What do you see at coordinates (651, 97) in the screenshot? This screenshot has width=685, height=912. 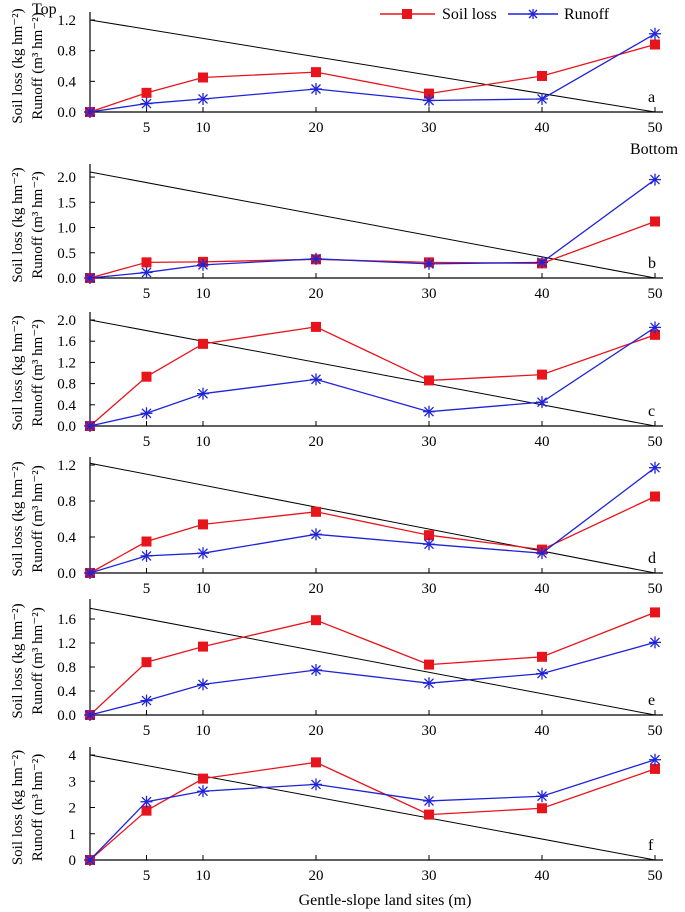 I see `panel-letter: a` at bounding box center [651, 97].